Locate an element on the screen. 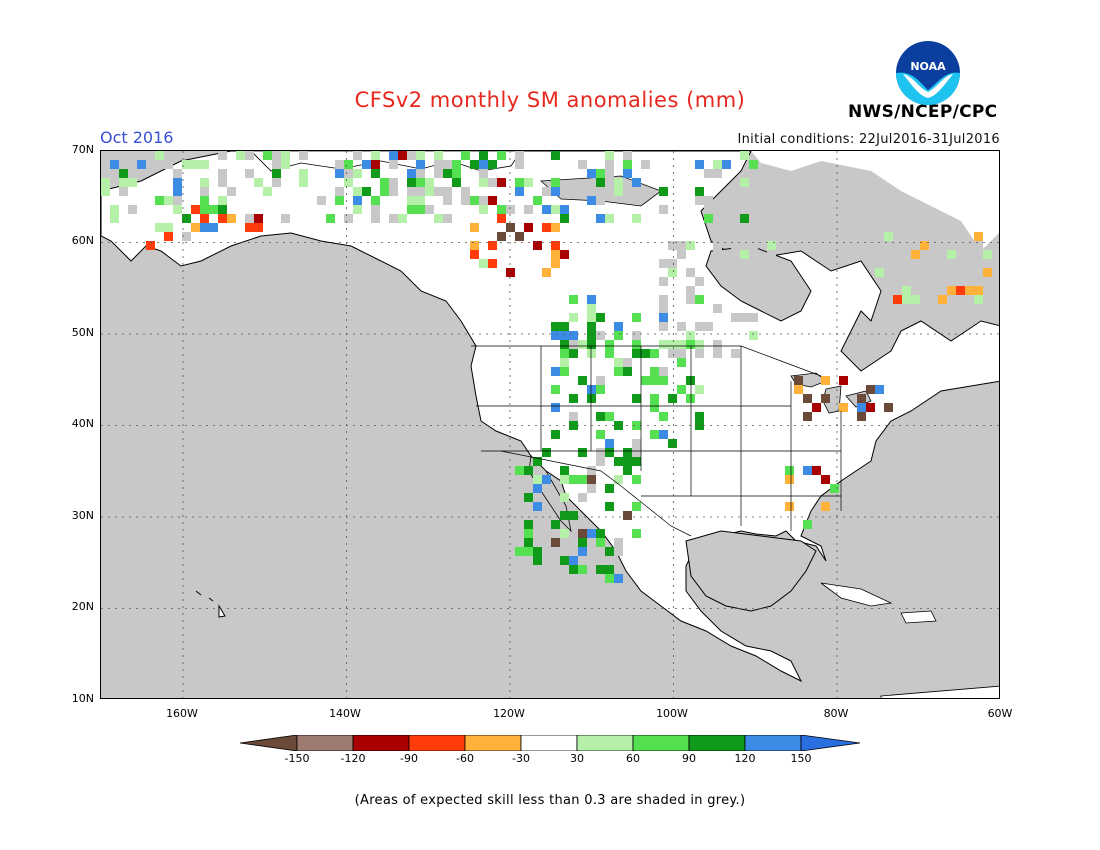 This screenshot has width=1100, height=850. colorbar-label: 90 is located at coordinates (689, 758).